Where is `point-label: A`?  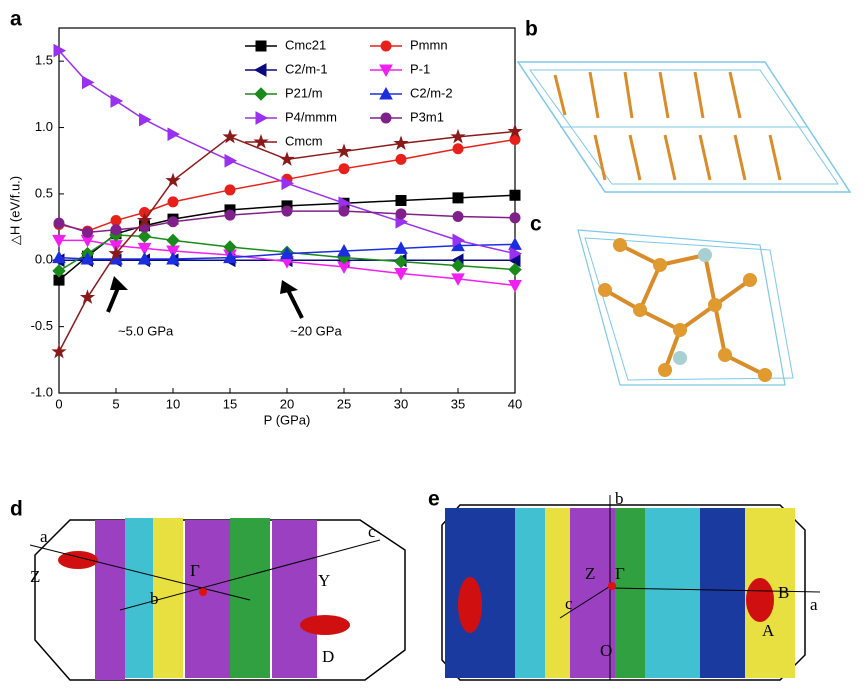 point-label: A is located at coordinates (768, 630).